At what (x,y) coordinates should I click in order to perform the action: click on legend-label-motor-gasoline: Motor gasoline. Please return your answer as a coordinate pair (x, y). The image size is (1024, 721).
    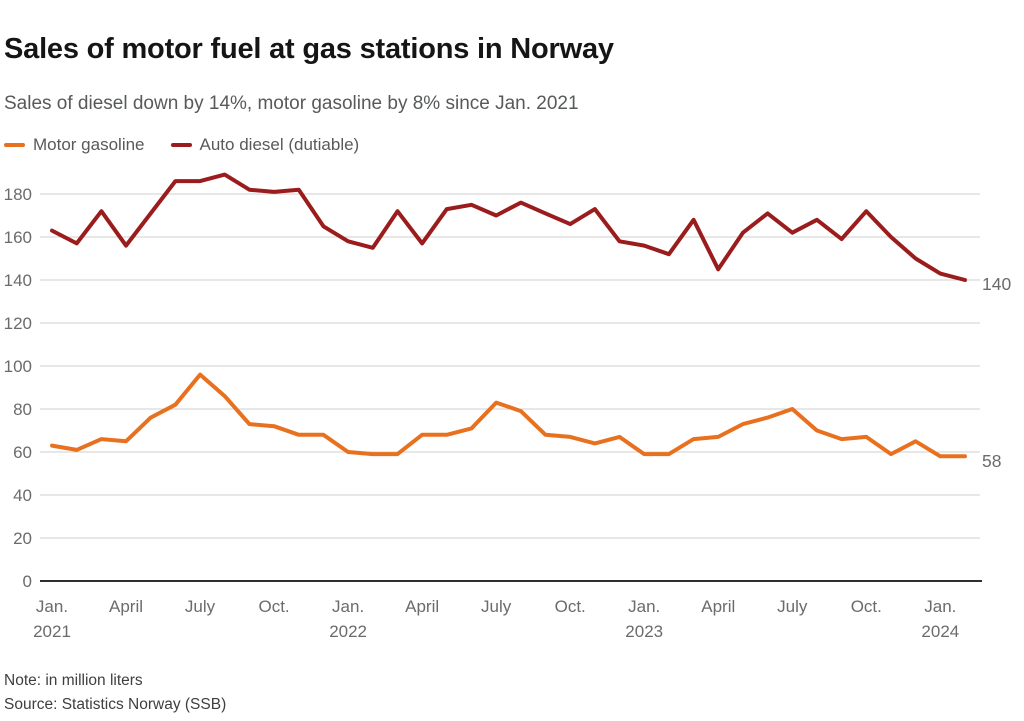
    Looking at the image, I should click on (89, 144).